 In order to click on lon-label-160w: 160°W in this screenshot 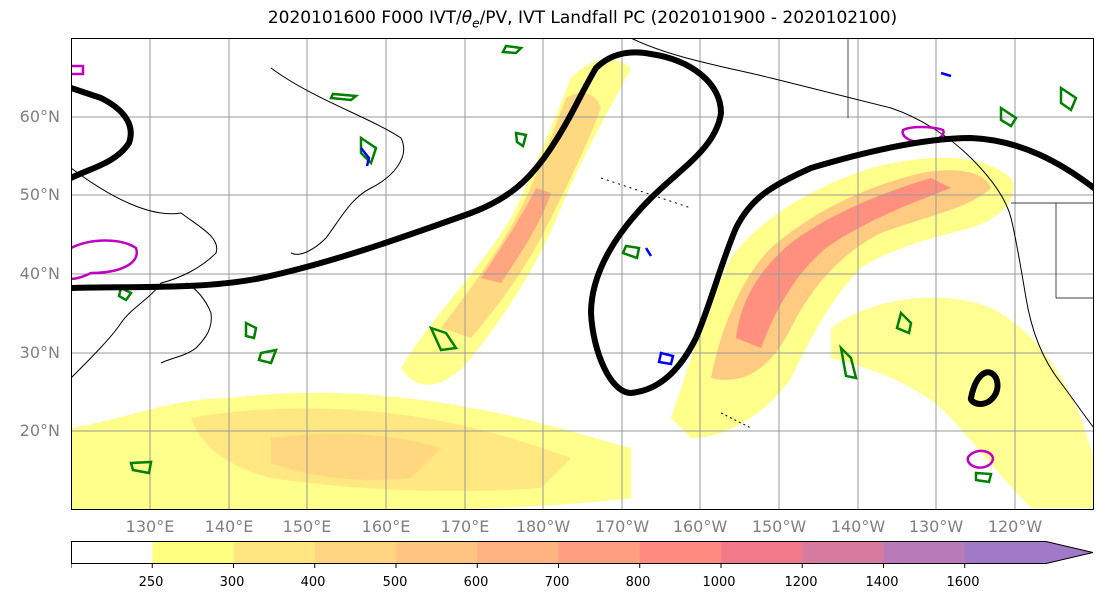, I will do `click(700, 526)`.